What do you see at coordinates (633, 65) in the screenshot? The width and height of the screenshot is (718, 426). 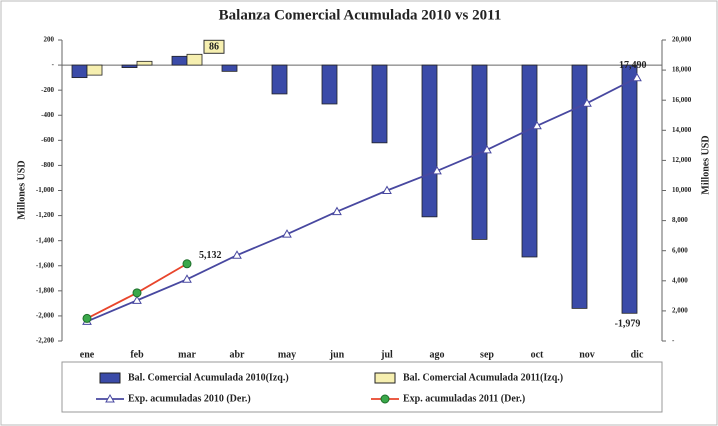 I see `data-label: 17,490` at bounding box center [633, 65].